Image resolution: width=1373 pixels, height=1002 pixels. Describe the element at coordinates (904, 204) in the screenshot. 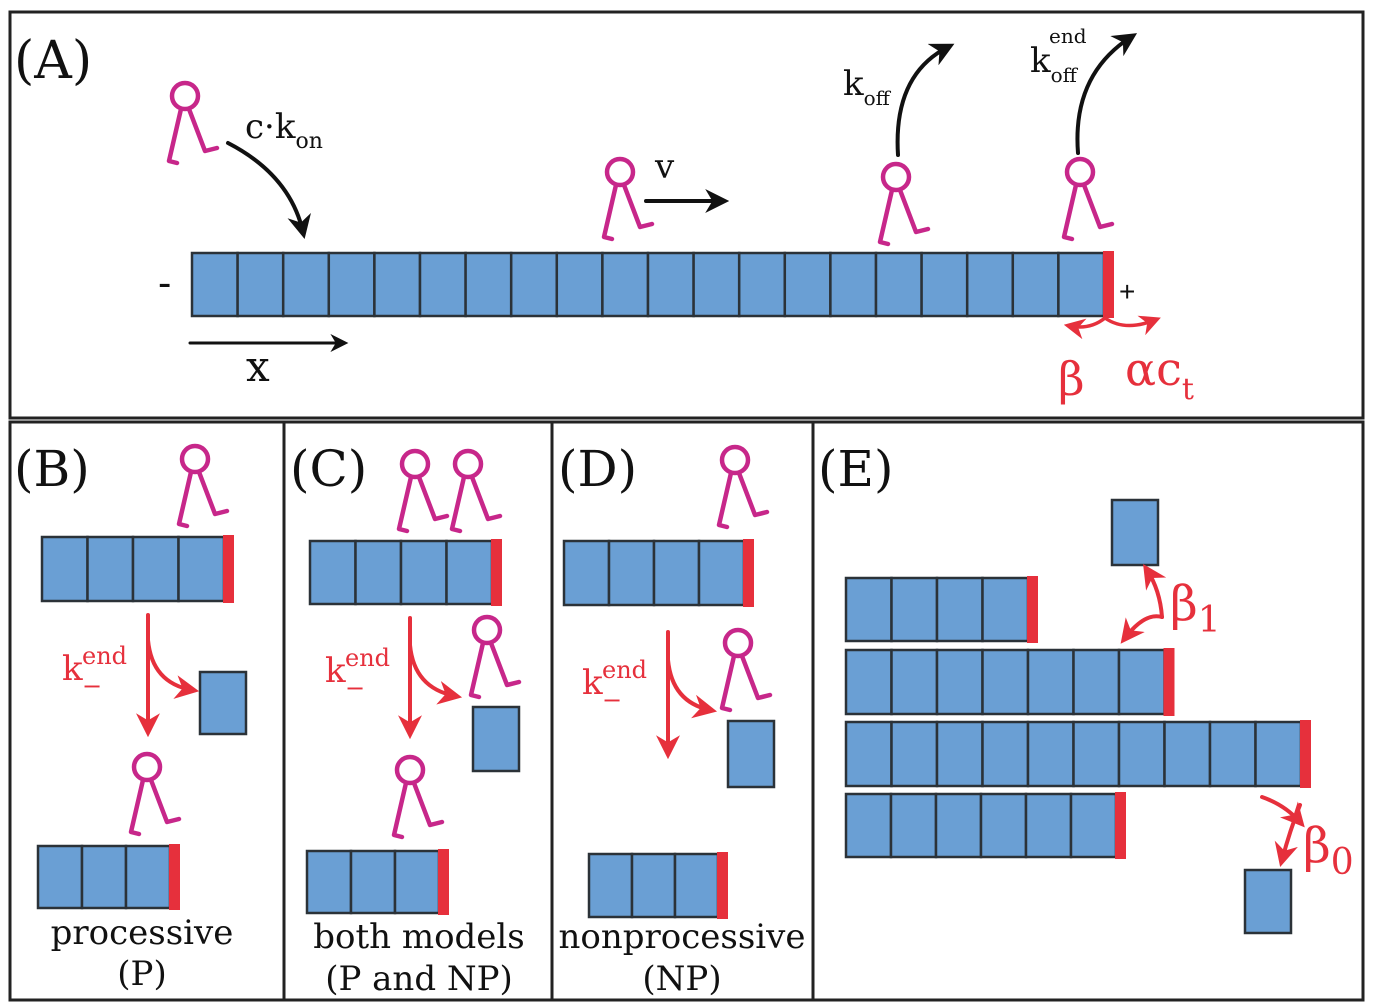

I see `panel-a-motor-koff` at that location.